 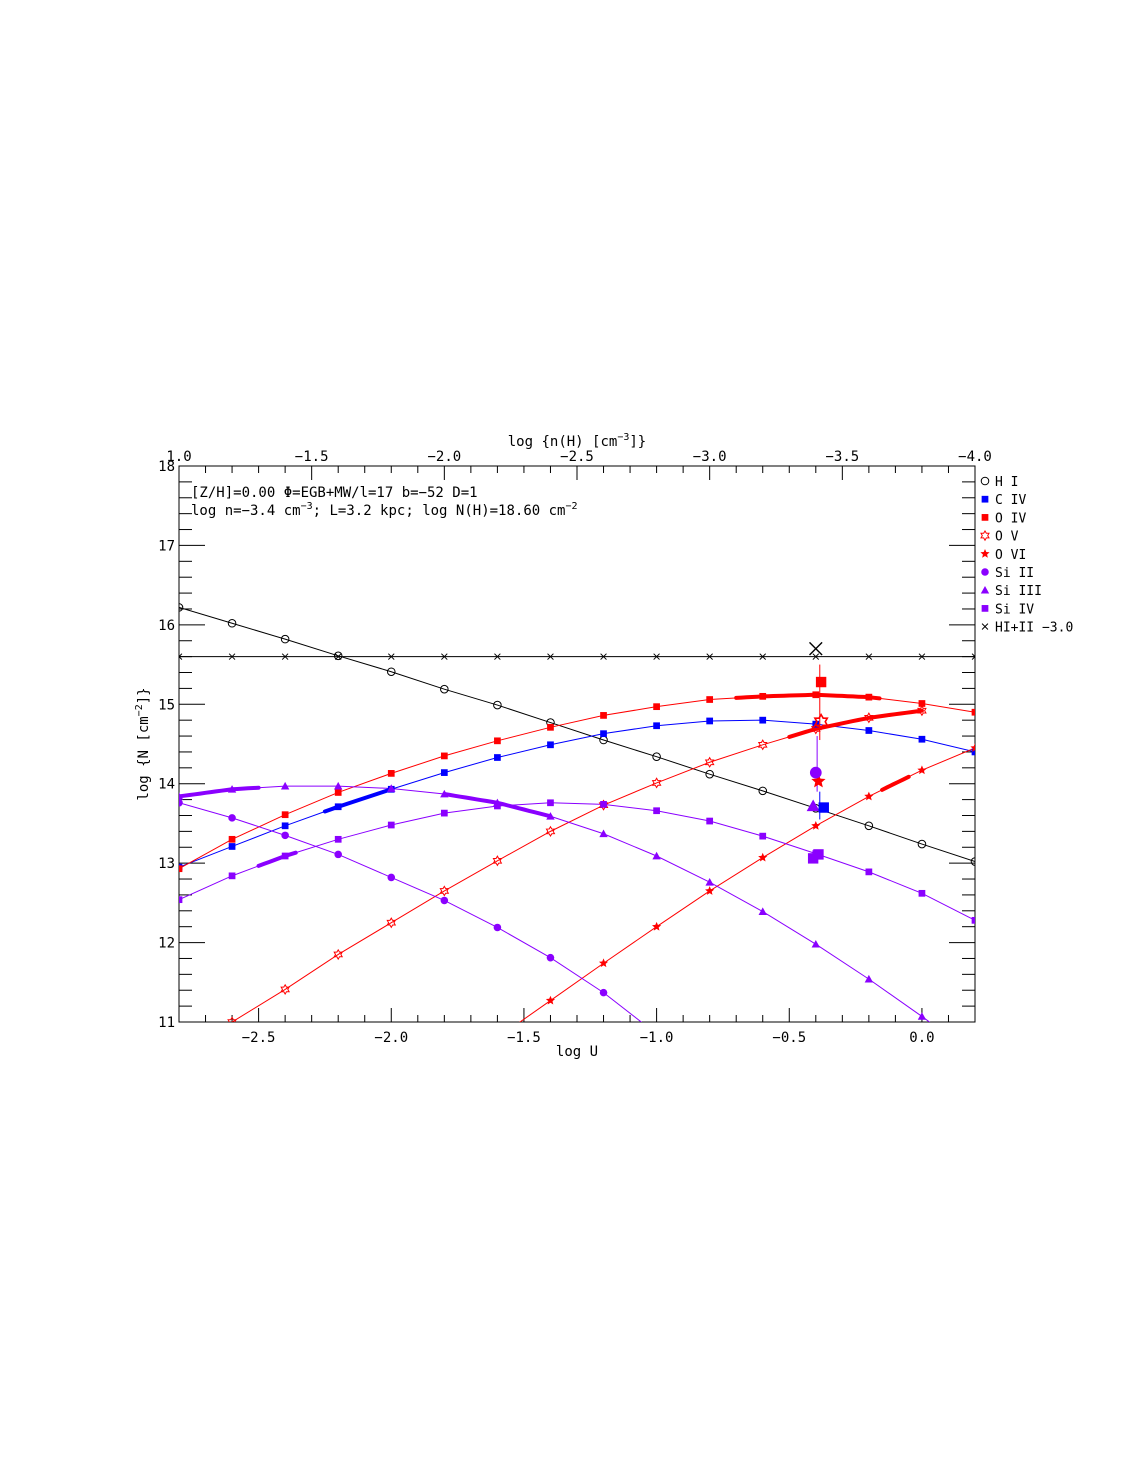 What do you see at coordinates (985, 553) in the screenshot?
I see `legend-marker-o-vi` at bounding box center [985, 553].